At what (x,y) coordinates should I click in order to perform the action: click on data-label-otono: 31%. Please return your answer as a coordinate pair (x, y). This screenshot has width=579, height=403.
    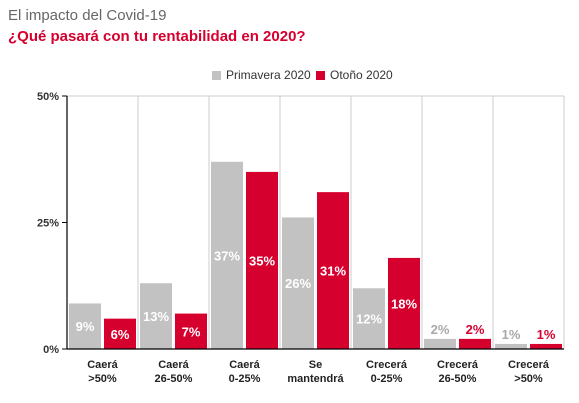
    Looking at the image, I should click on (333, 271).